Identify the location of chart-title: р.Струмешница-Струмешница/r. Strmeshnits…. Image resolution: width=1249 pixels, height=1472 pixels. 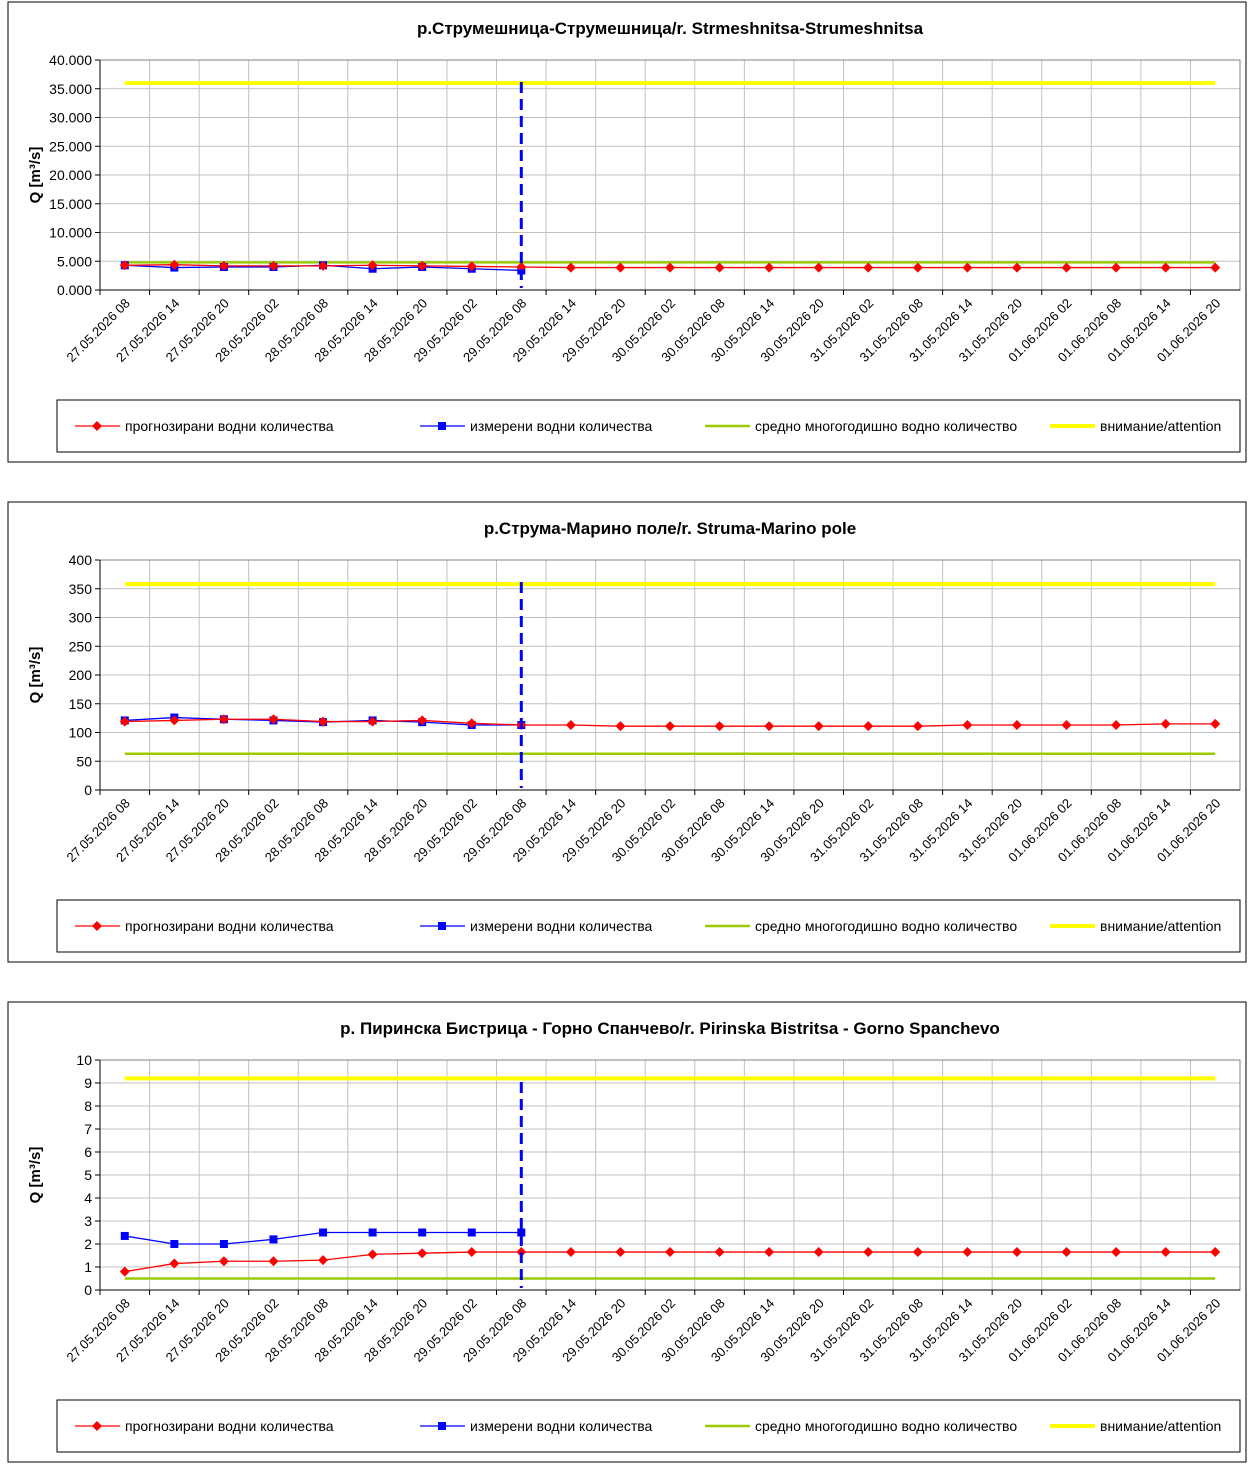
(670, 28).